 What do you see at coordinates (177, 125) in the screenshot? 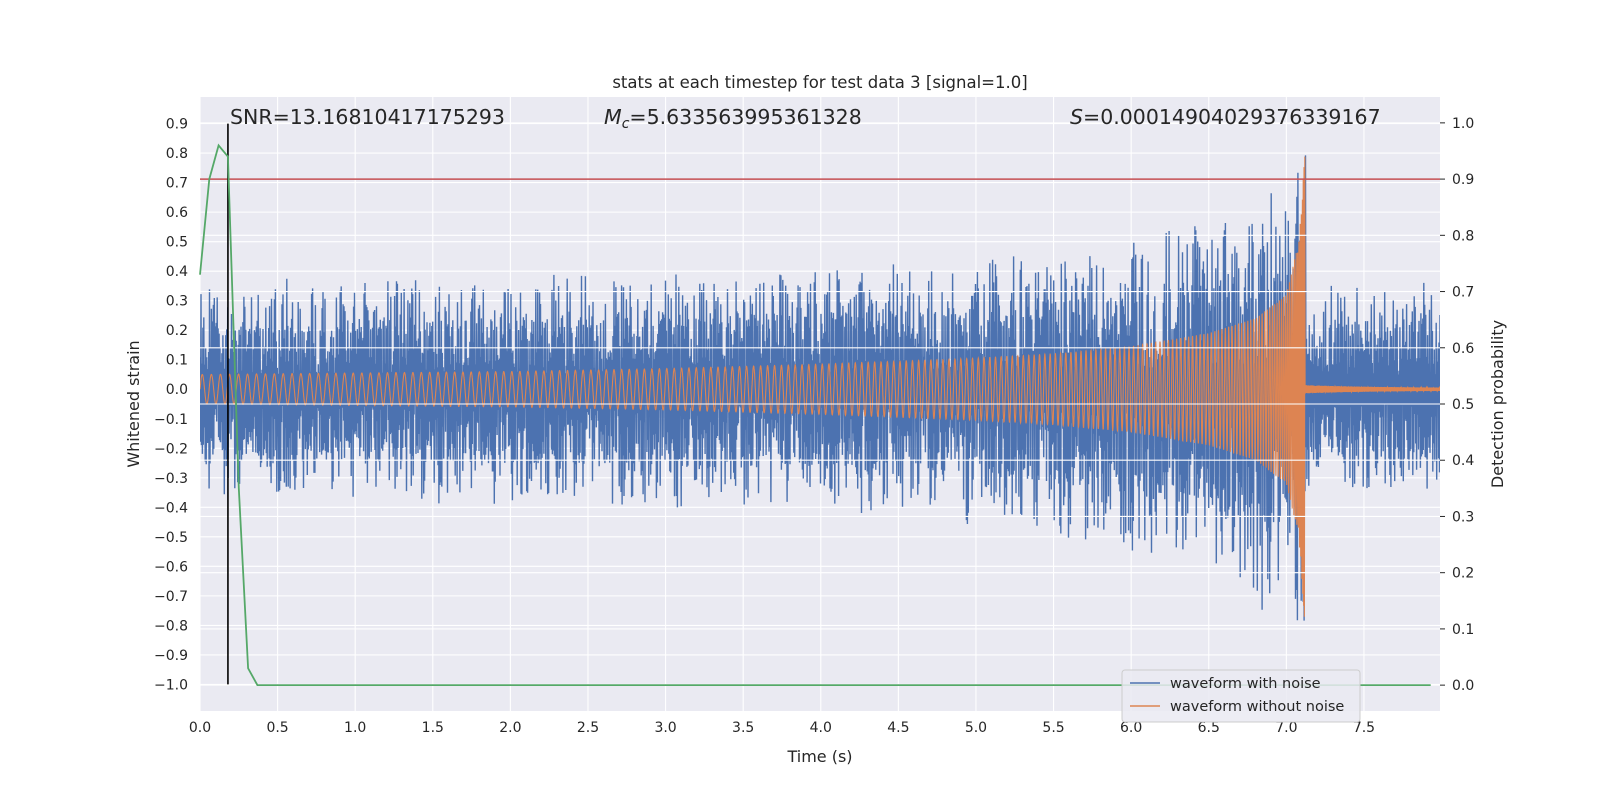
I see `left-y-tick-label: 0.9` at bounding box center [177, 125].